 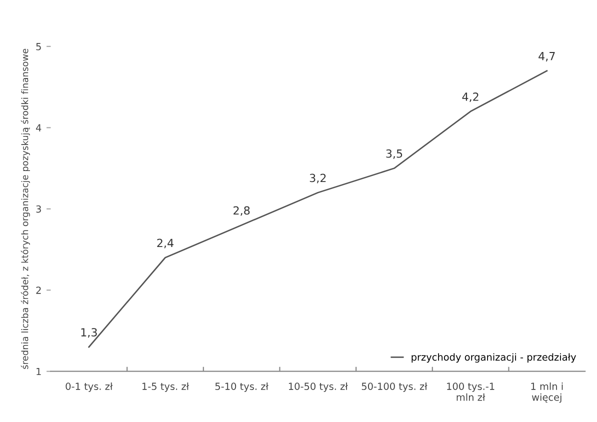 I want to click on y-tick-label: 5, so click(x=38, y=46).